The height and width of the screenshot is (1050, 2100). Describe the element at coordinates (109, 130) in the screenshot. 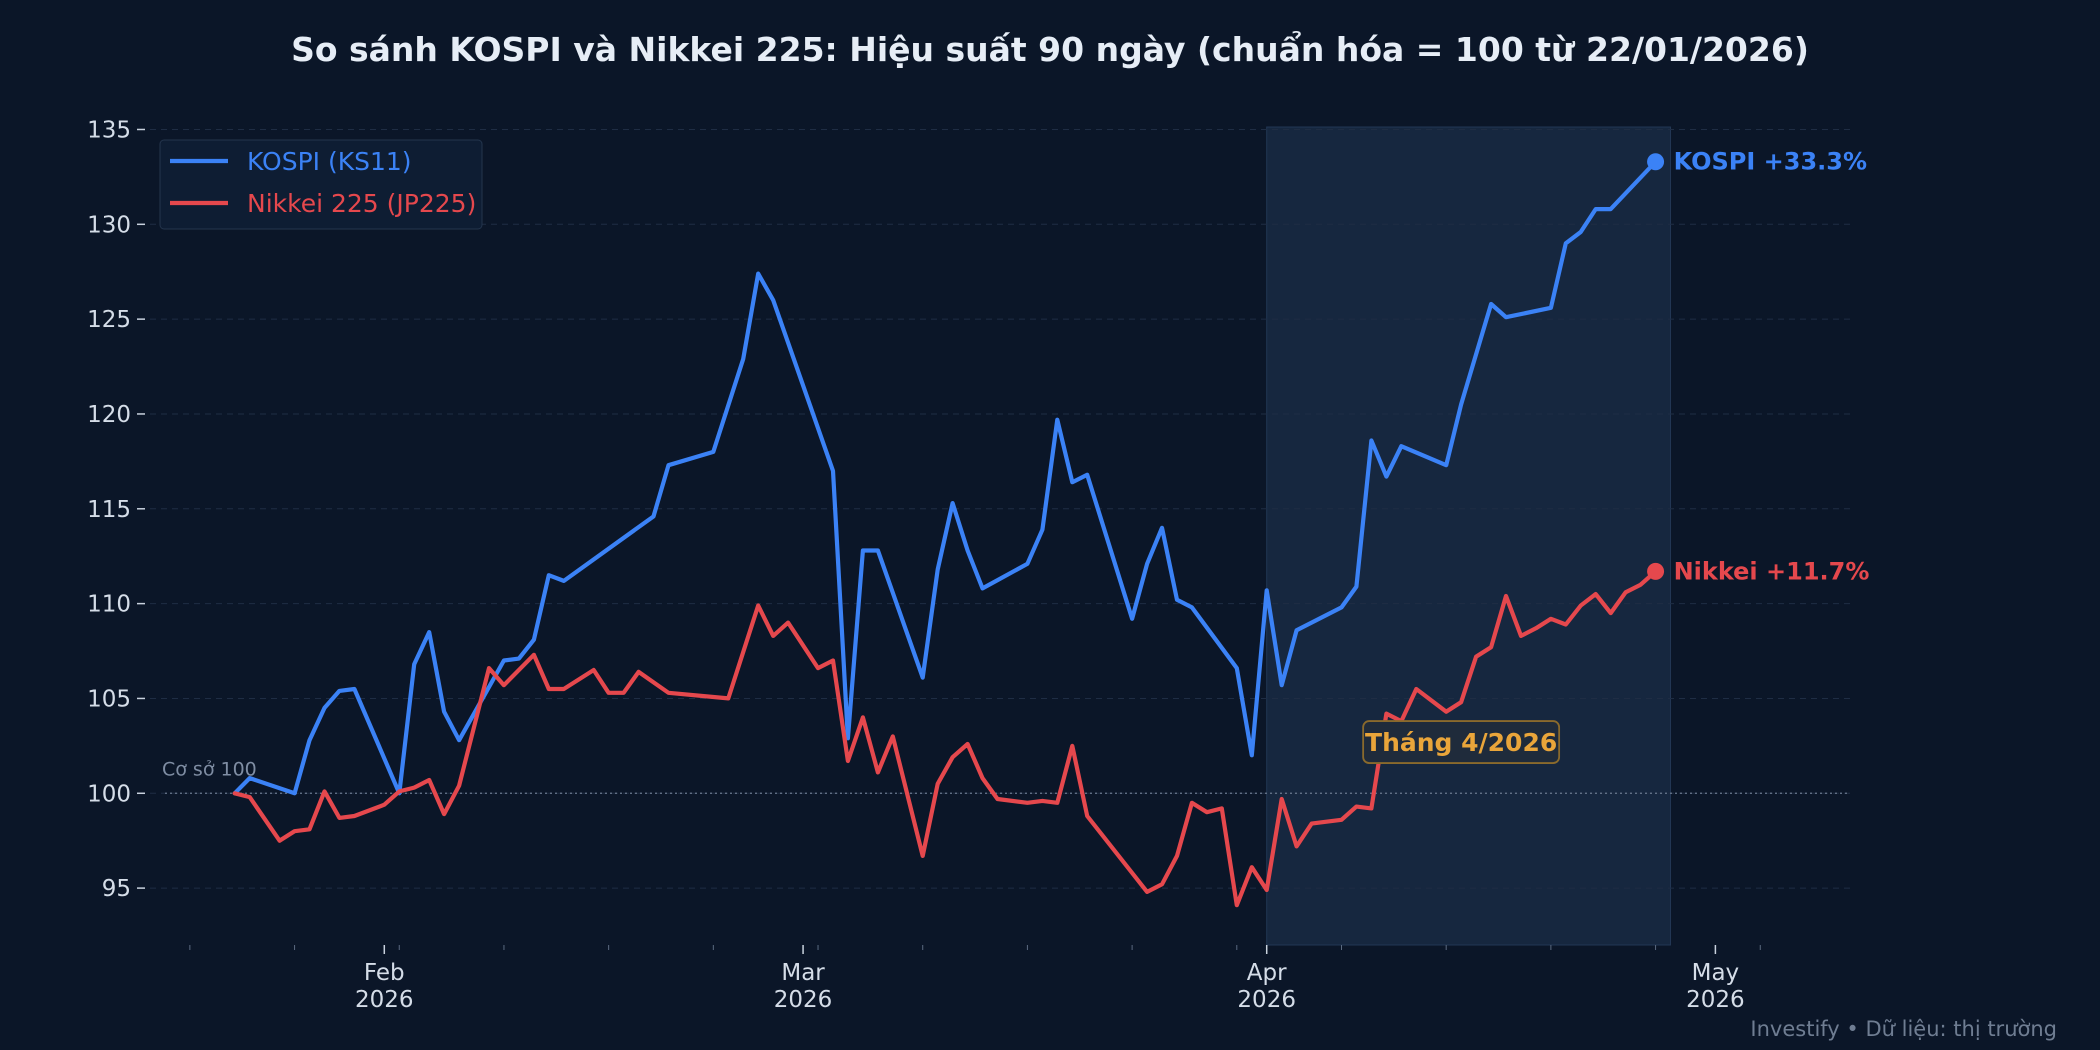

I see `y-tick-label: 135` at that location.